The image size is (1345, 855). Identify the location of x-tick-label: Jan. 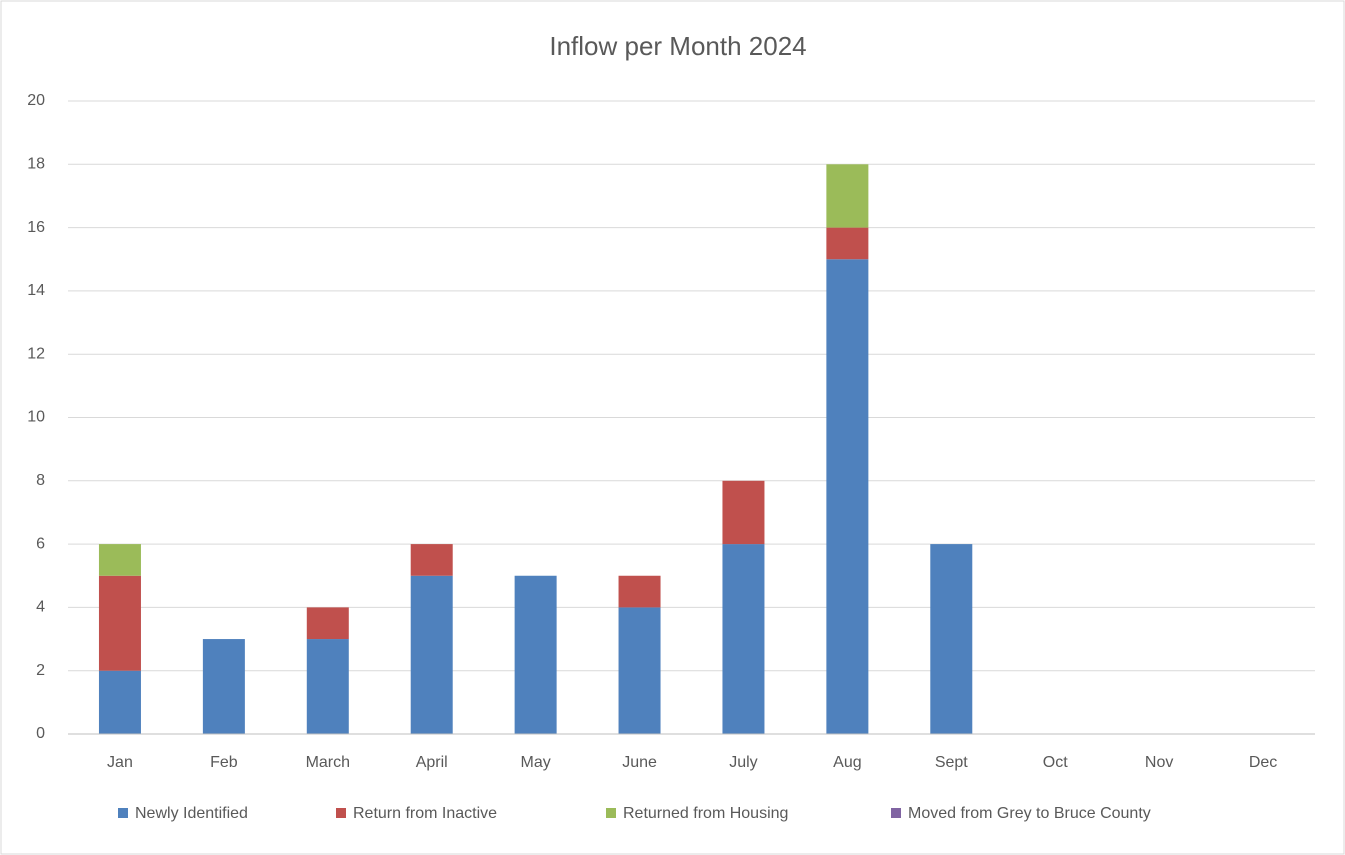
(120, 762).